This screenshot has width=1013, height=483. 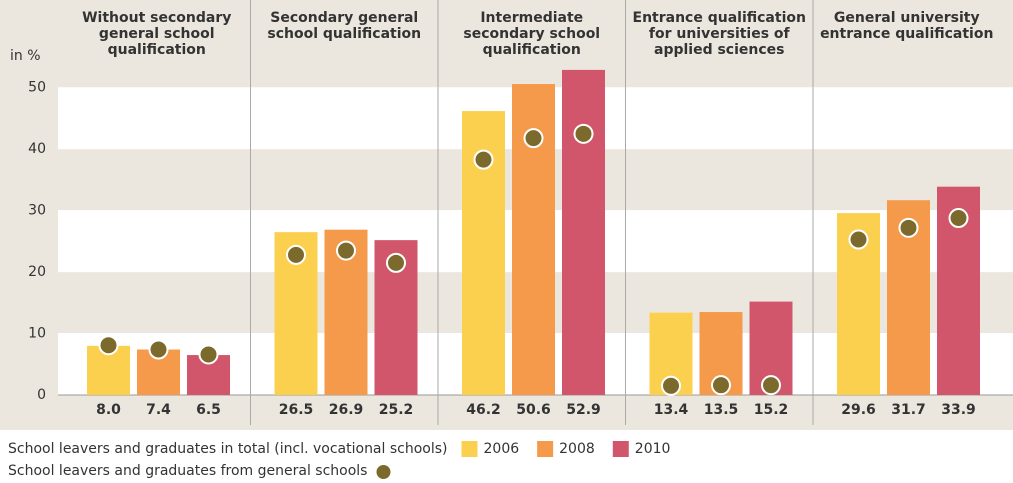 I want to click on y-tick-label: 20, so click(x=37, y=272).